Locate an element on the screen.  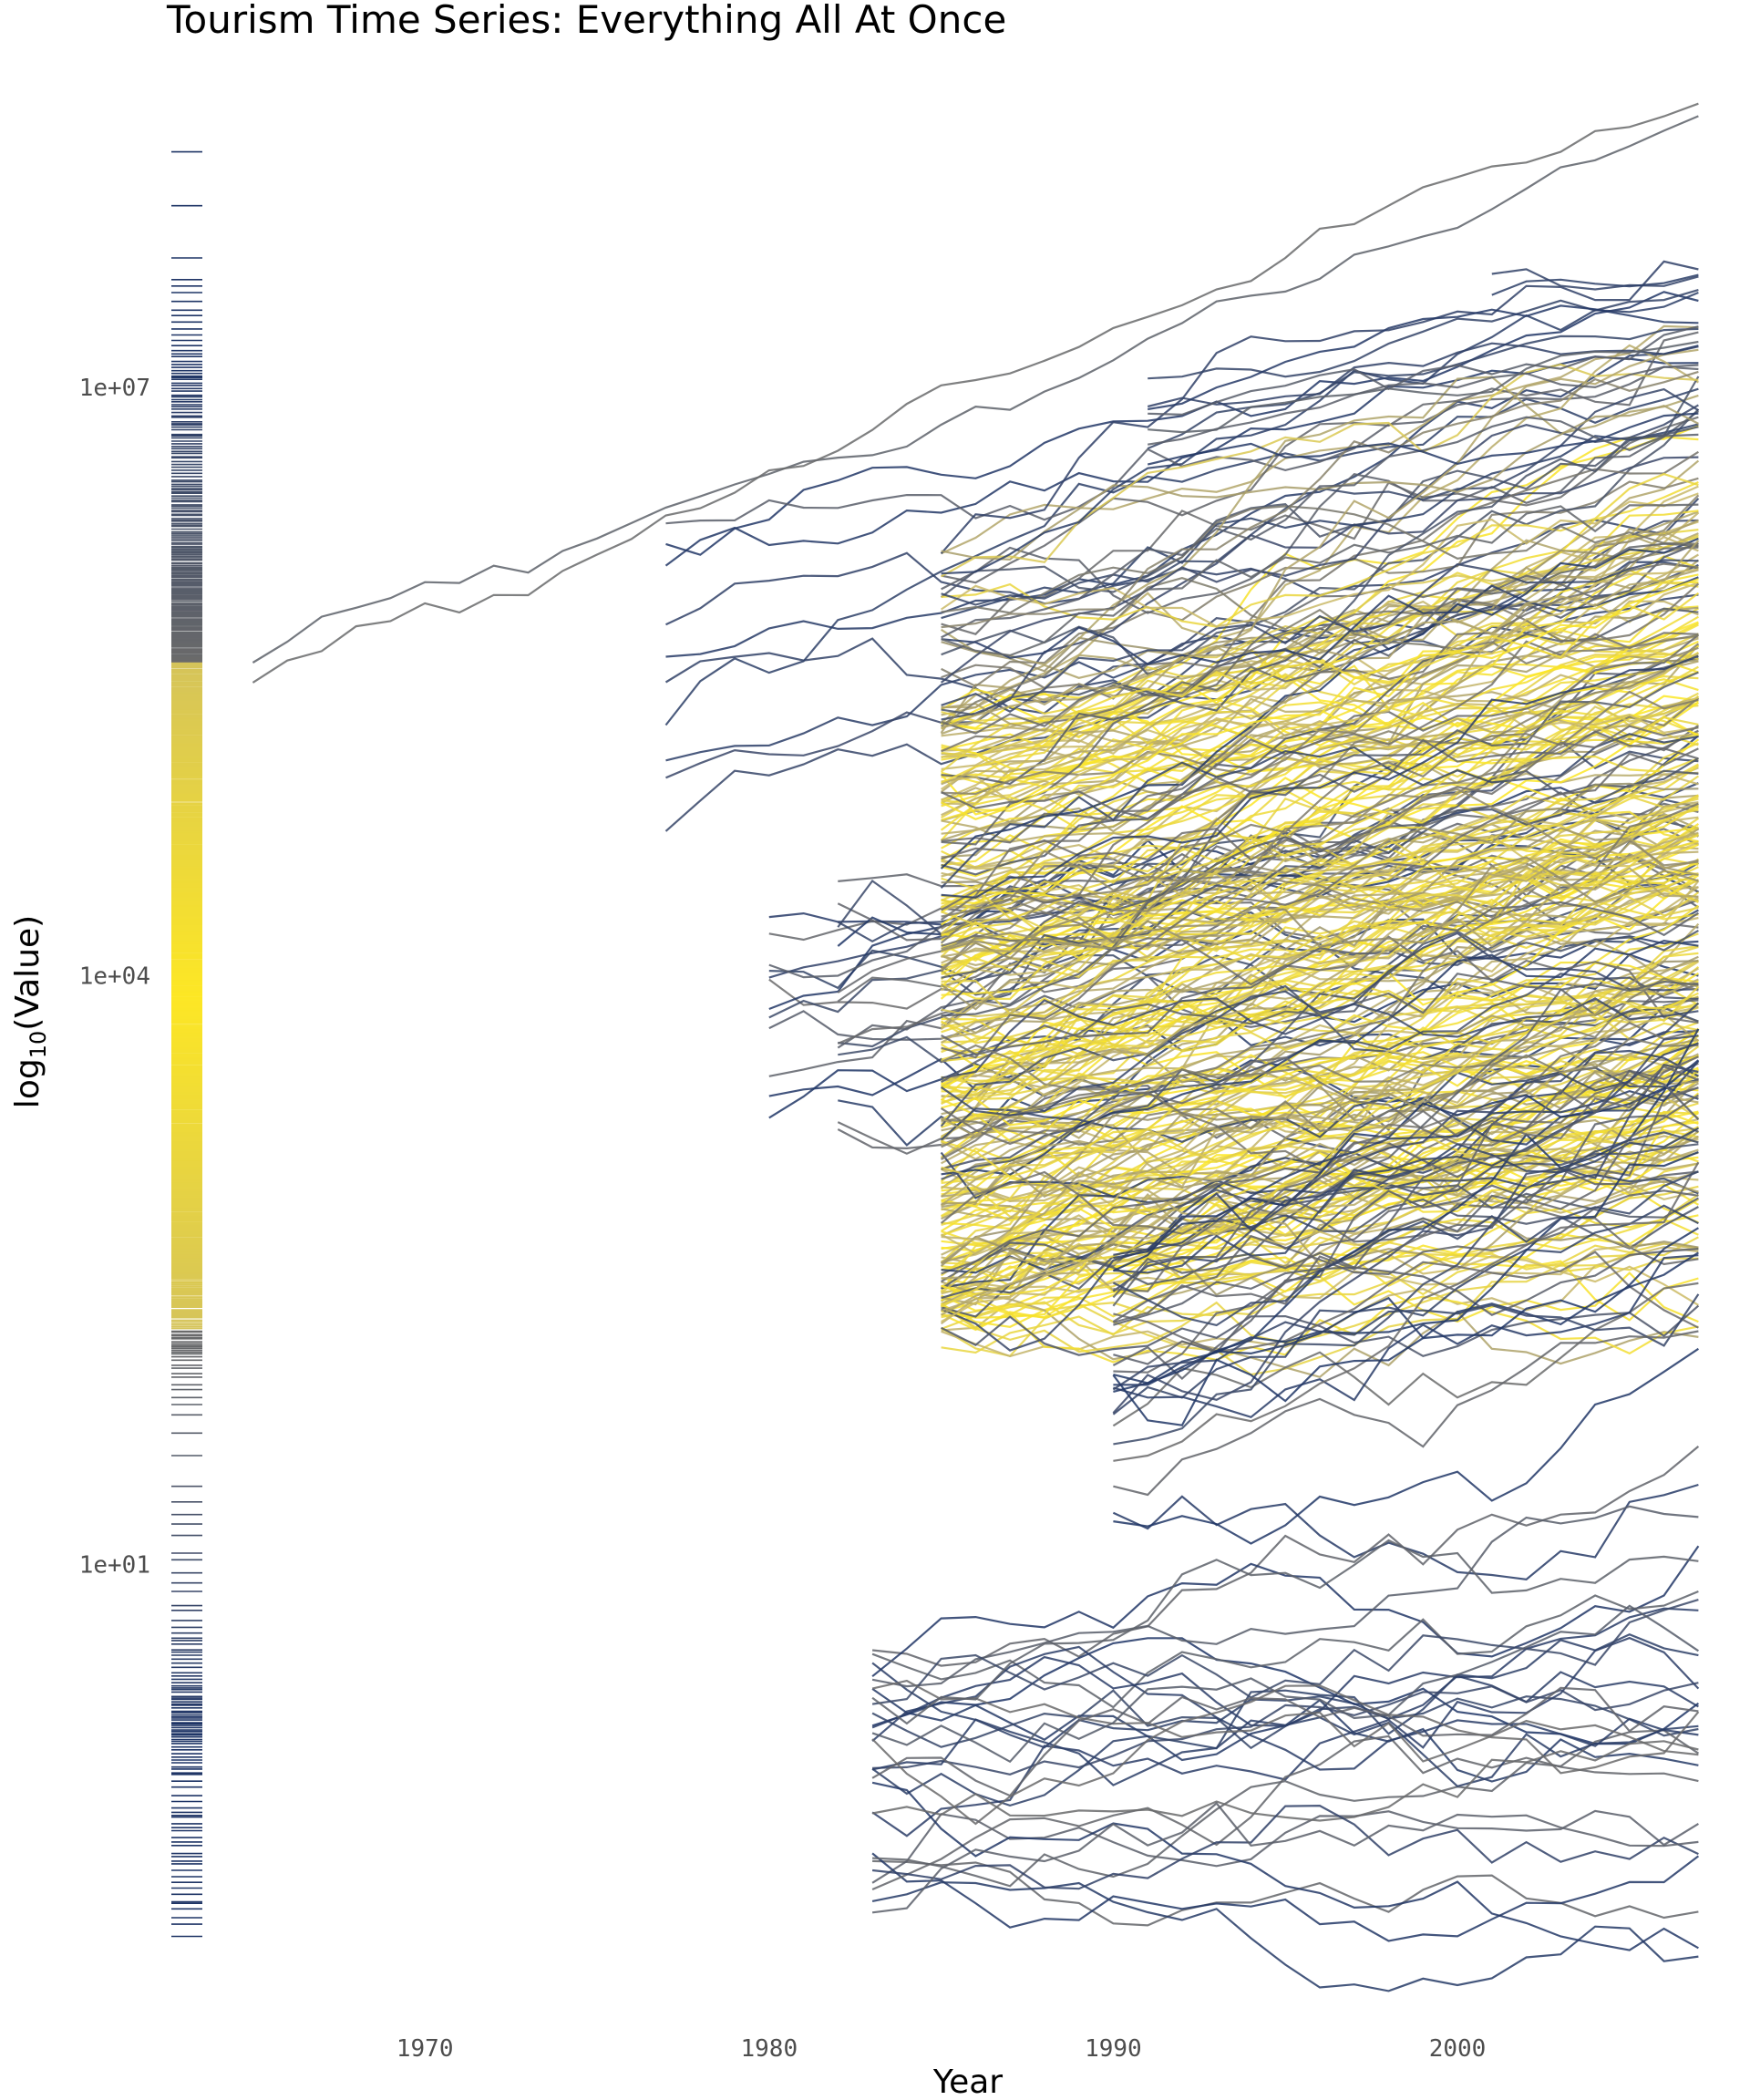
rug-plot is located at coordinates (187, 1044).